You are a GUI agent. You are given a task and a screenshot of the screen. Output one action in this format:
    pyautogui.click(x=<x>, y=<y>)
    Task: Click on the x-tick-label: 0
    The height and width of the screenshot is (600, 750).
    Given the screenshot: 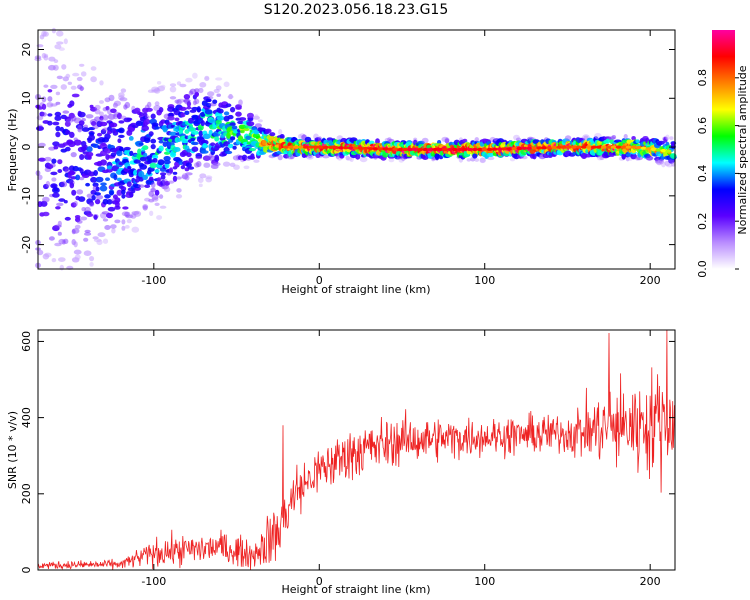 What is the action you would take?
    pyautogui.click(x=319, y=581)
    